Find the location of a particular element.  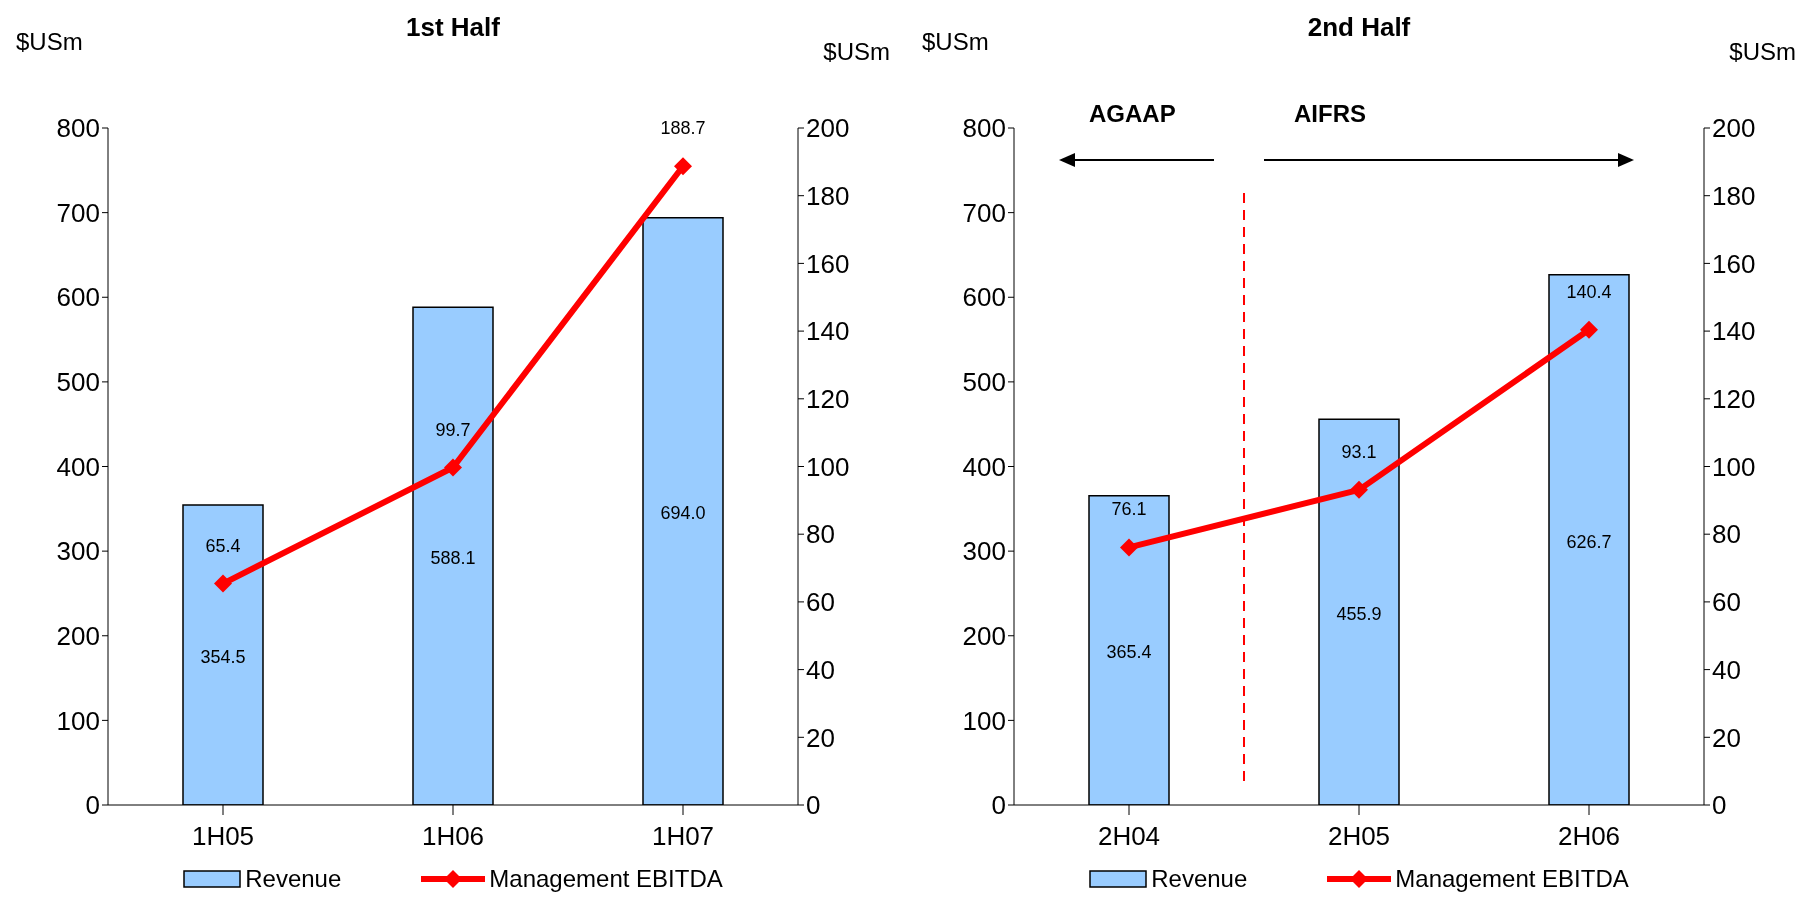

data-label: 365.4 is located at coordinates (1129, 652).